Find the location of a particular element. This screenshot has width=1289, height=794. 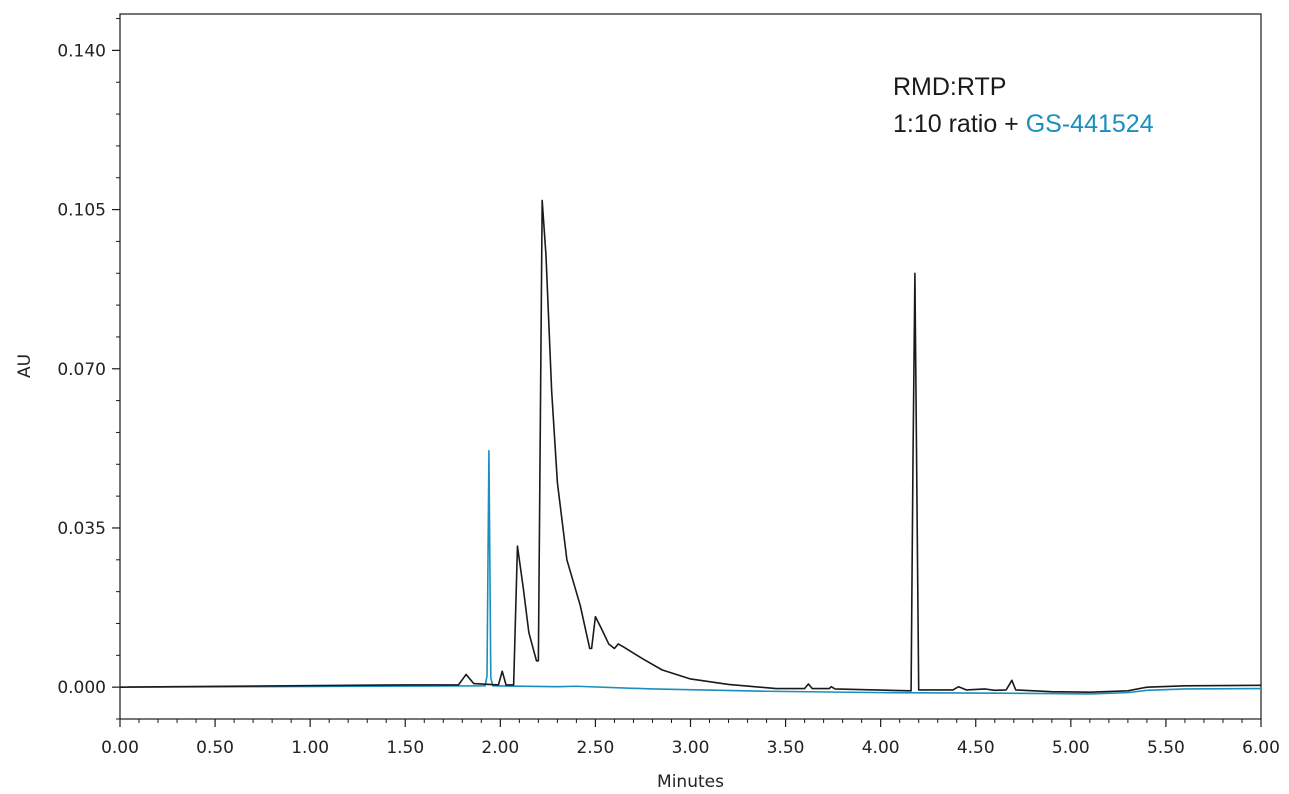

annotation-line-1: RMD:RTP is located at coordinates (949, 87).